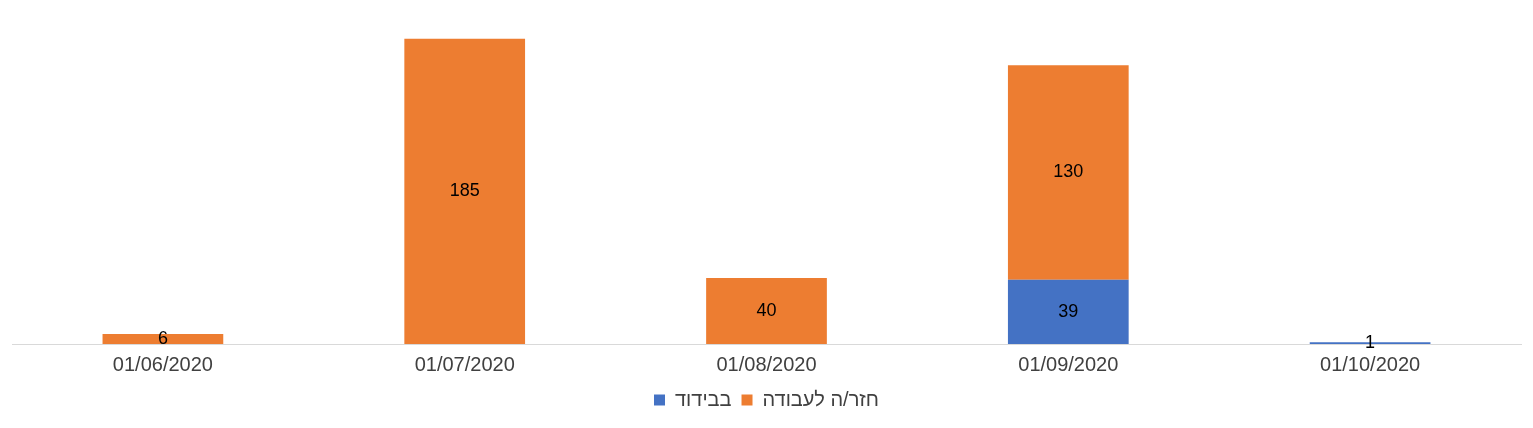  What do you see at coordinates (820, 398) in the screenshot?
I see `legend-label: חזר/ה לעבודה` at bounding box center [820, 398].